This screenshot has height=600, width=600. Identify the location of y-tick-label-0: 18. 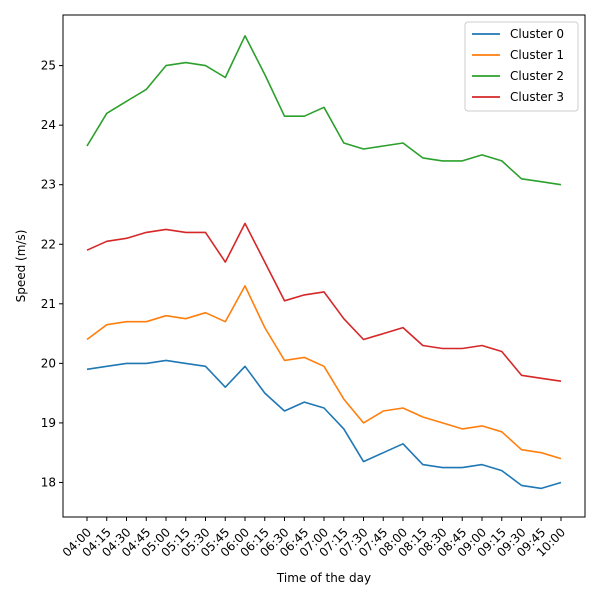
(48, 482).